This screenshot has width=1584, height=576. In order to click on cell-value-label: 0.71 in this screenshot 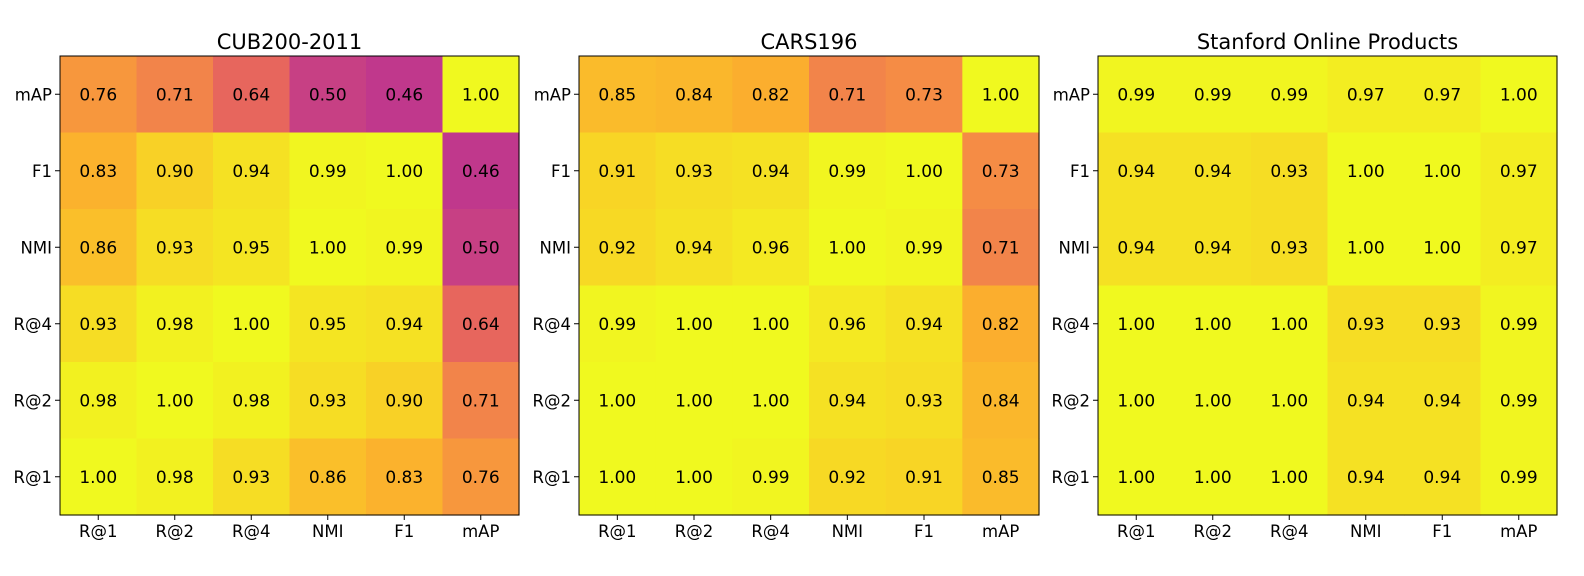, I will do `click(481, 401)`.